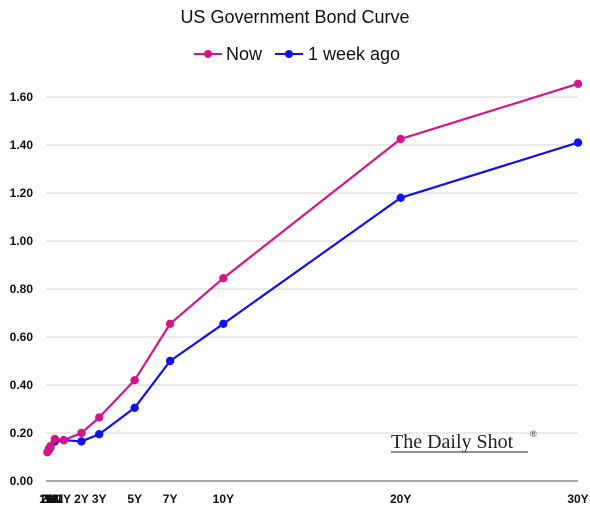 This screenshot has width=590, height=510. I want to click on legend-item-now: Now, so click(228, 54).